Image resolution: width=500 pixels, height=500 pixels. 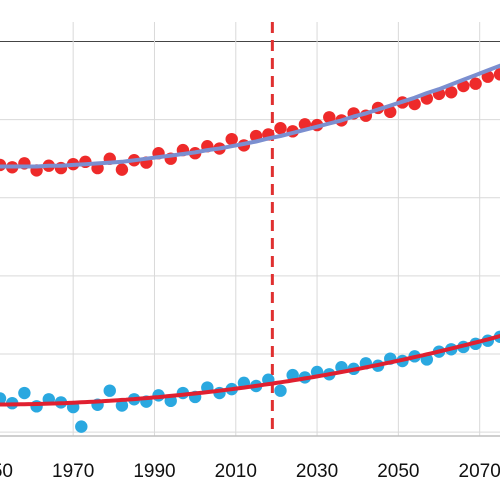 I want to click on x-tick-label: 2010, so click(x=236, y=471).